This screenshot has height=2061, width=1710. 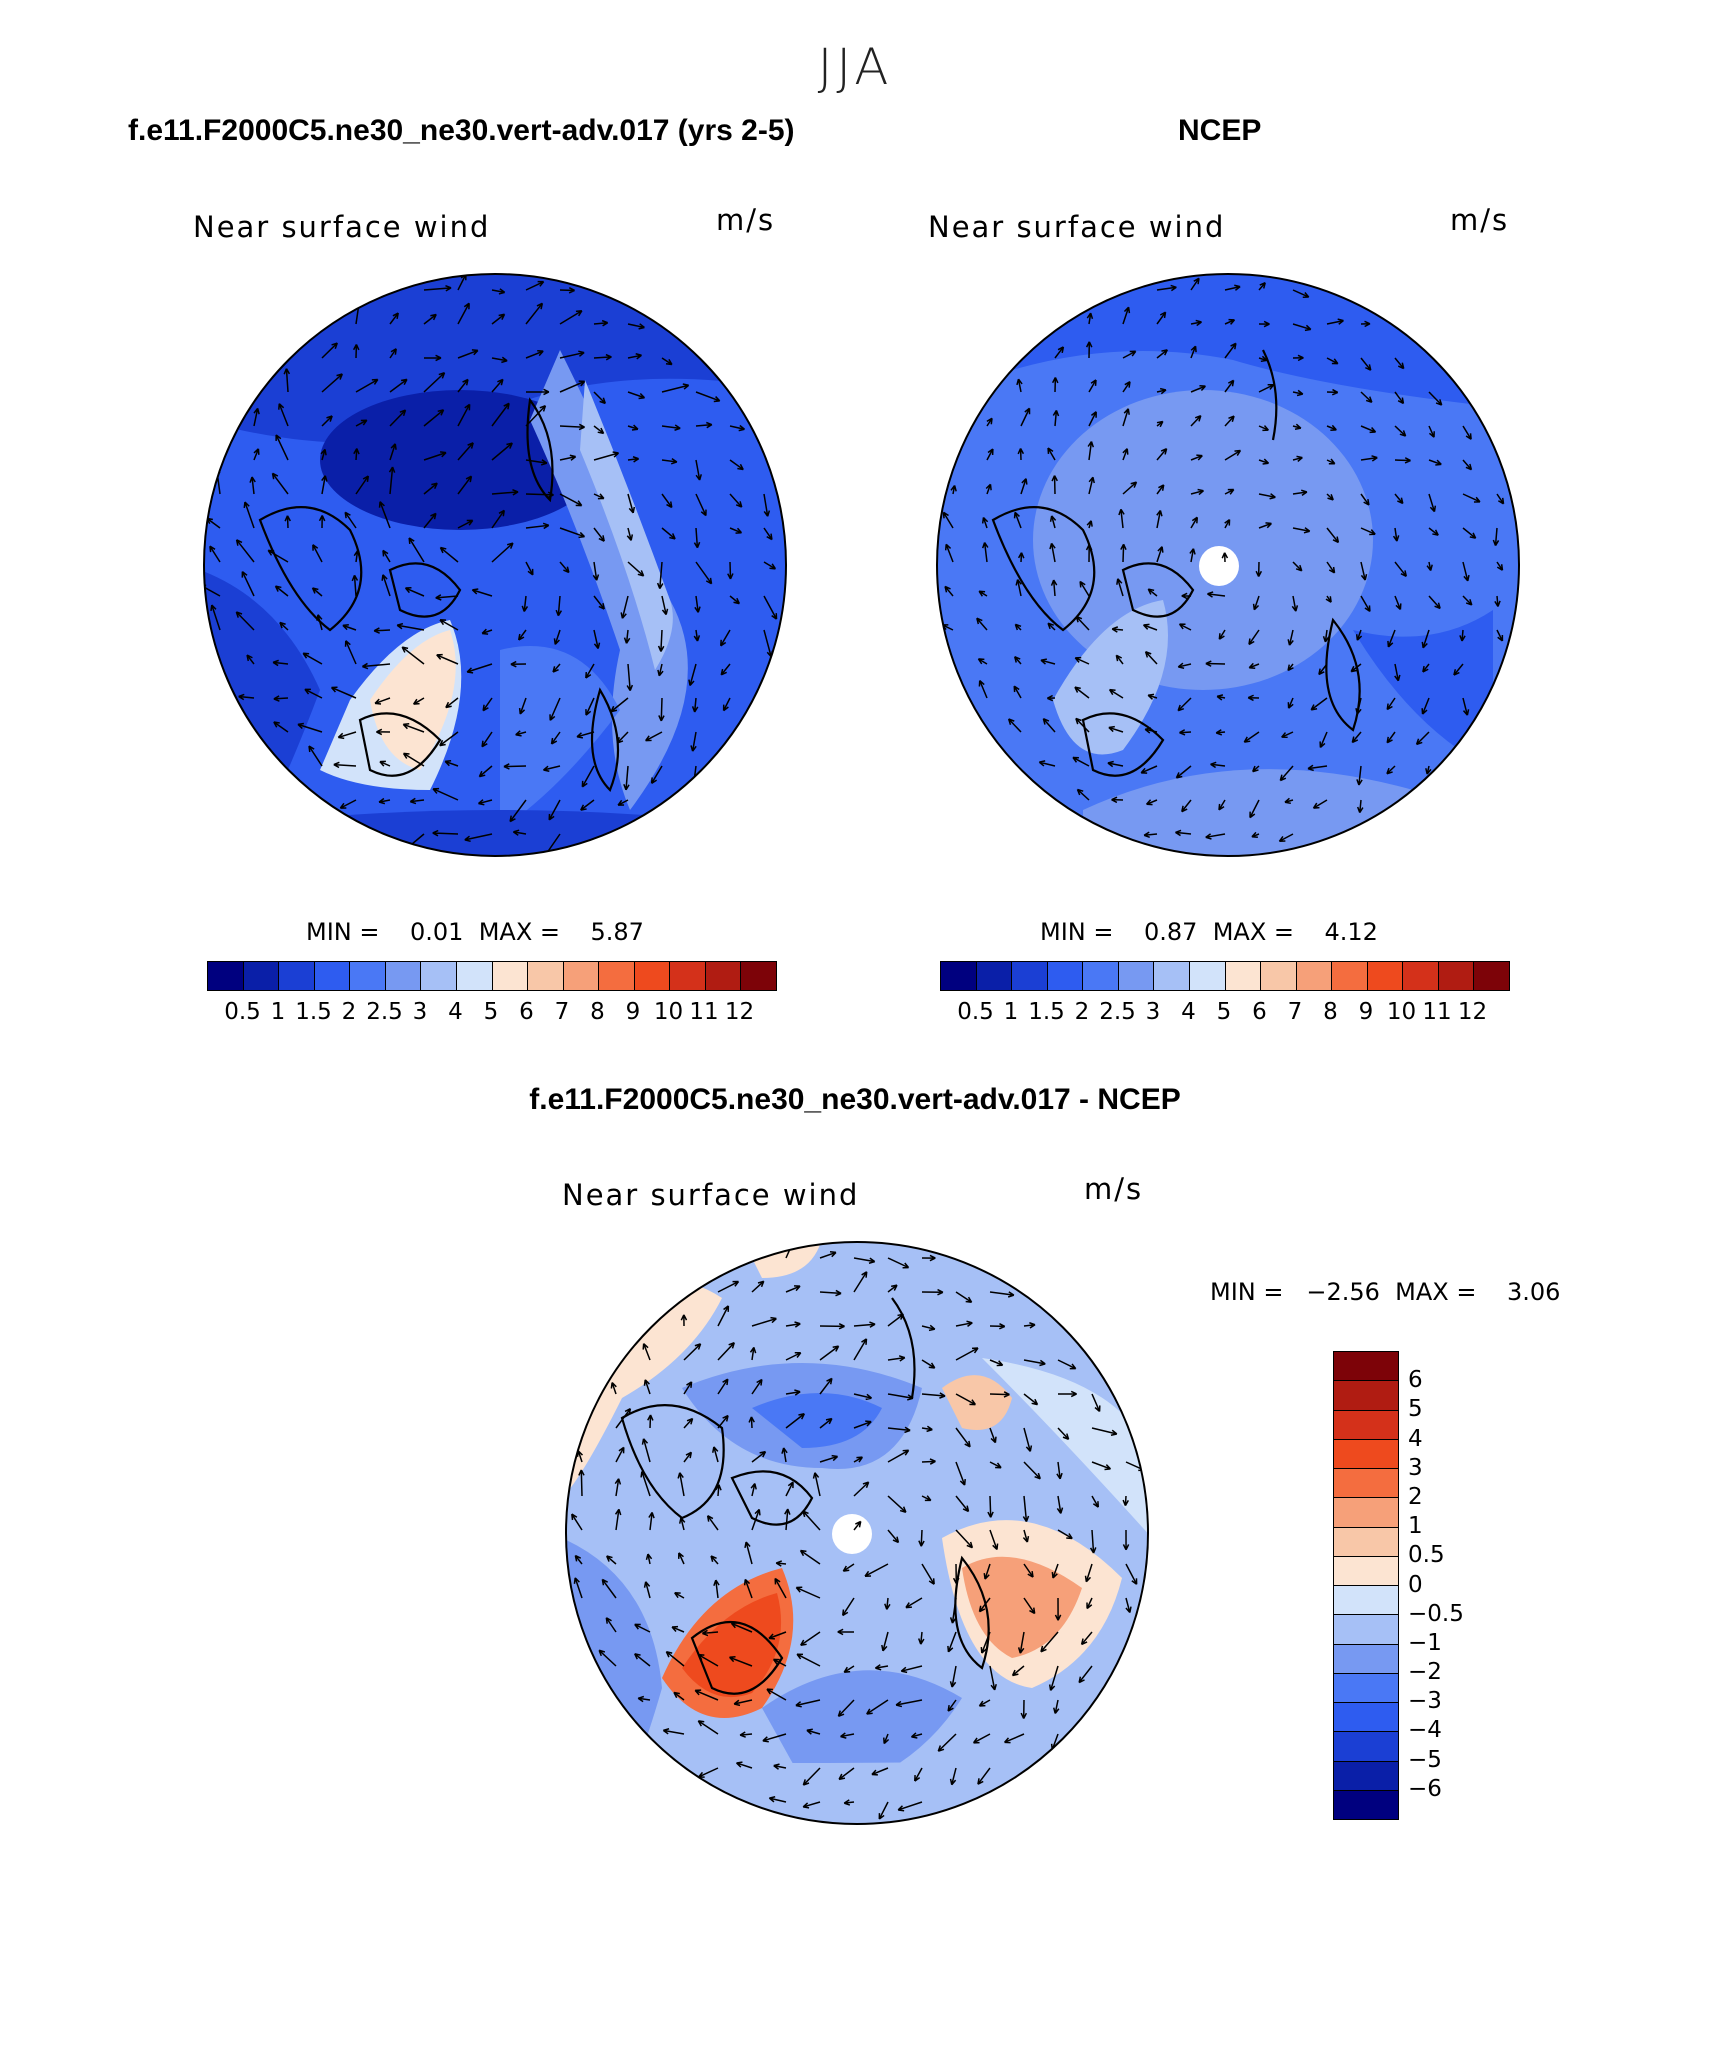 I want to click on colorbar-tick-label: 0.5, so click(x=1426, y=1555).